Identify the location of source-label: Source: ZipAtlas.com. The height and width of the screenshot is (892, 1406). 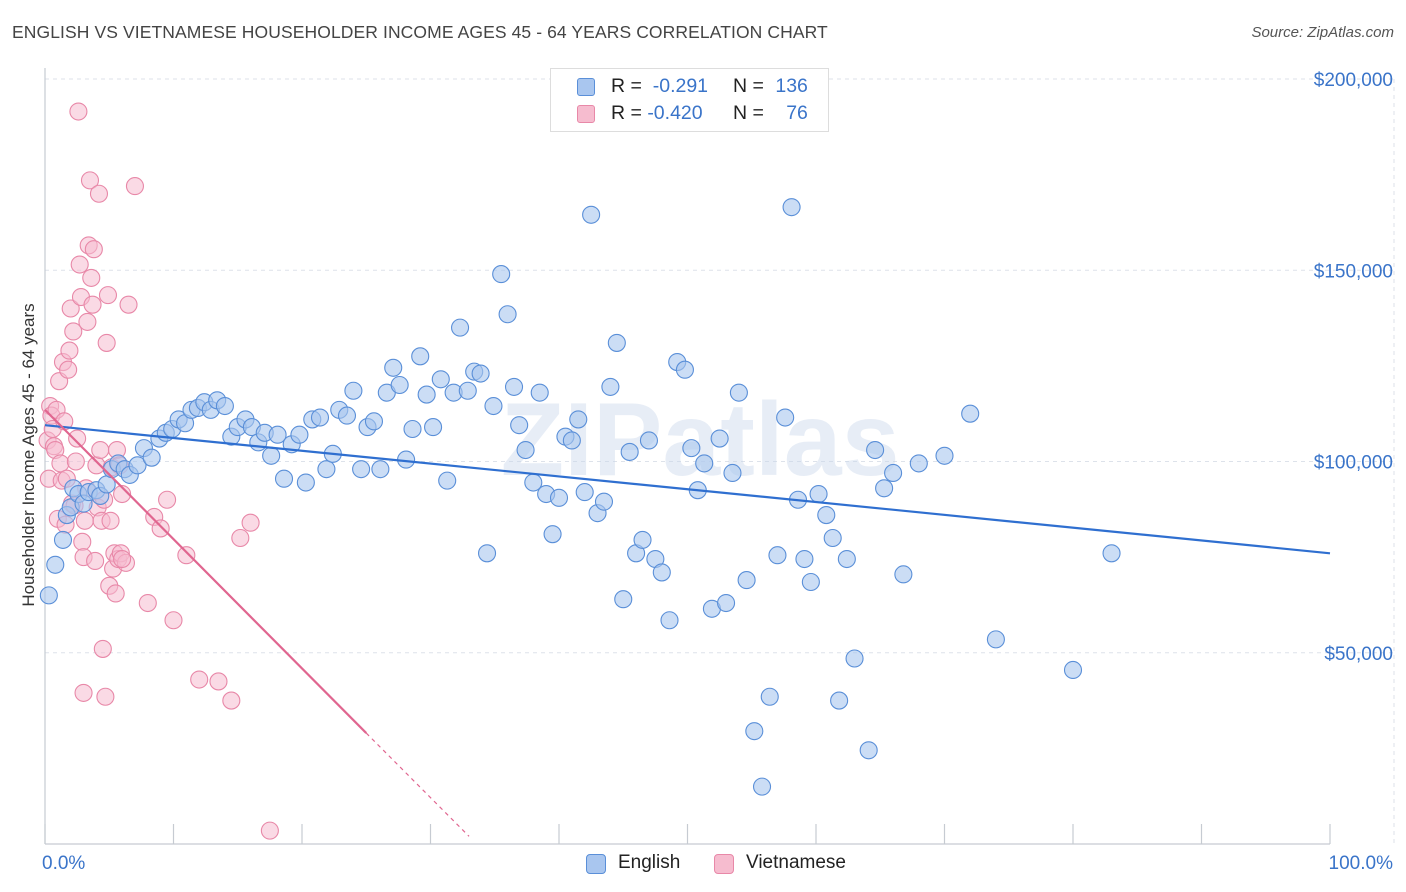
(1322, 32).